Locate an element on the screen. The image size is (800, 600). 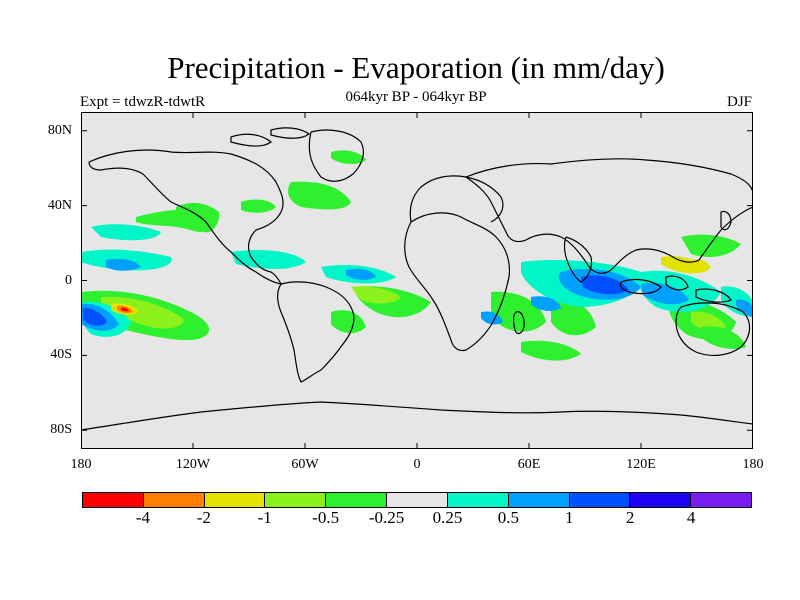
season-label: DJF is located at coordinates (739, 102).